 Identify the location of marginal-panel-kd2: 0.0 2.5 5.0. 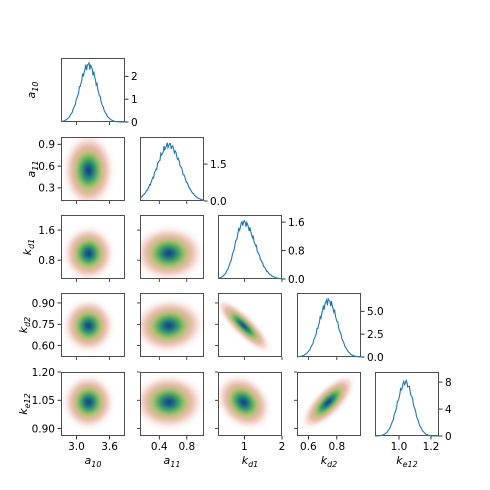
(340, 328).